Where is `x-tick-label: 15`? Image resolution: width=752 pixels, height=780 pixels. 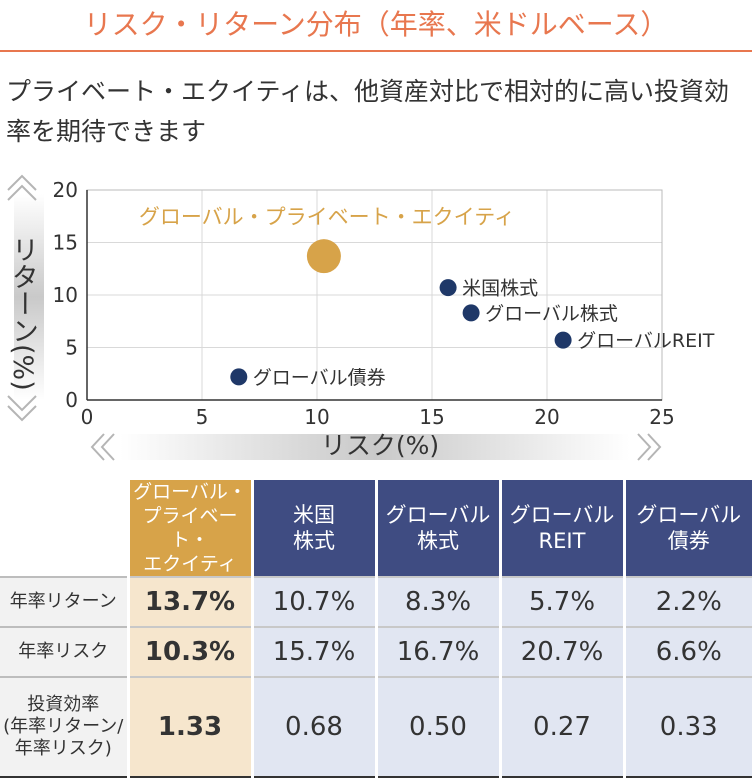 x-tick-label: 15 is located at coordinates (431, 417).